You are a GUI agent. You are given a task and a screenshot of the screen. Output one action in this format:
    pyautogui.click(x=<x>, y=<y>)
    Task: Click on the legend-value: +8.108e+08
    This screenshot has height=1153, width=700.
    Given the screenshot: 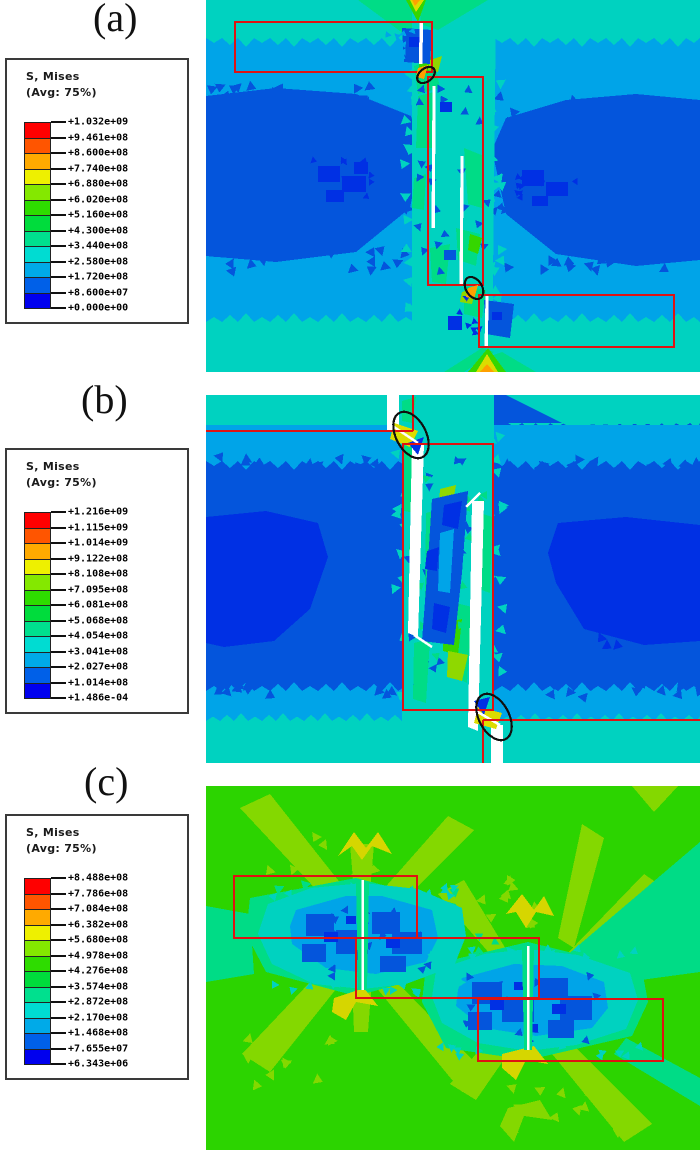 What is the action you would take?
    pyautogui.click(x=98, y=574)
    